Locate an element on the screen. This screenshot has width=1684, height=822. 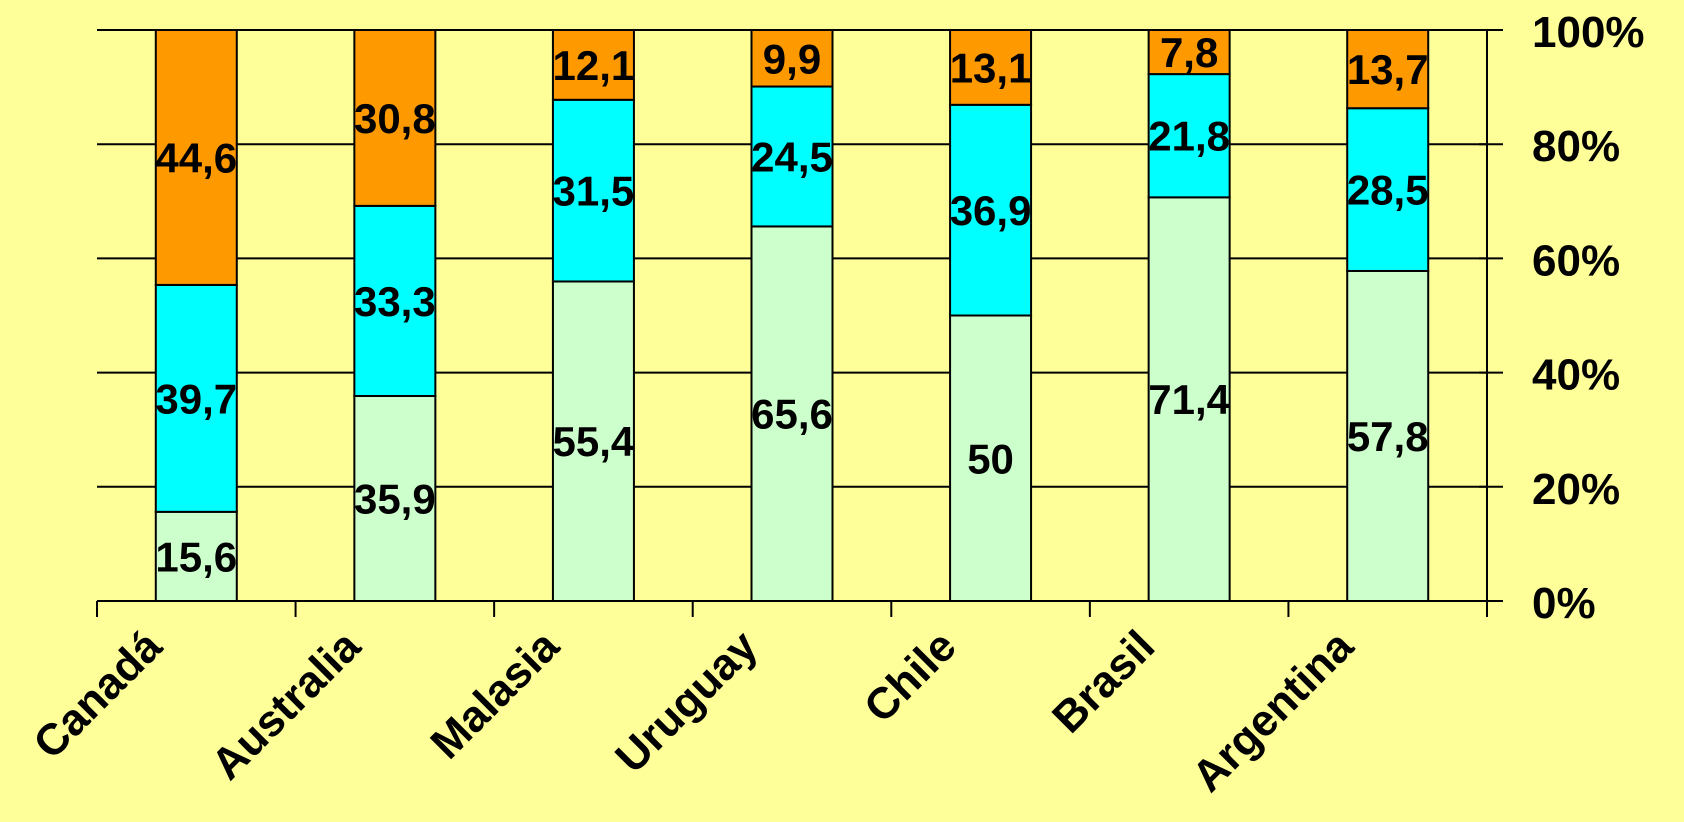
data-label: 39,7 is located at coordinates (196, 398).